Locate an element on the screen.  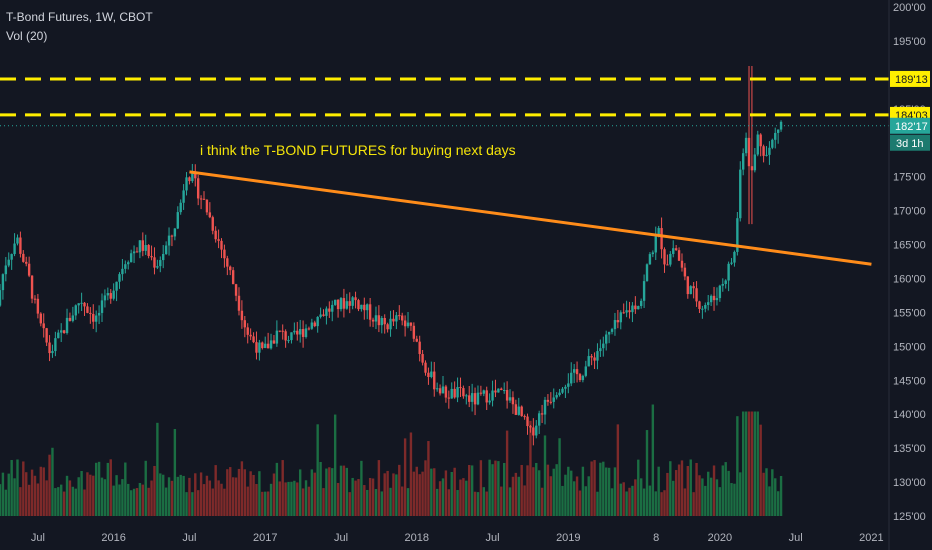
time-tick-label: Jul is located at coordinates (341, 538).